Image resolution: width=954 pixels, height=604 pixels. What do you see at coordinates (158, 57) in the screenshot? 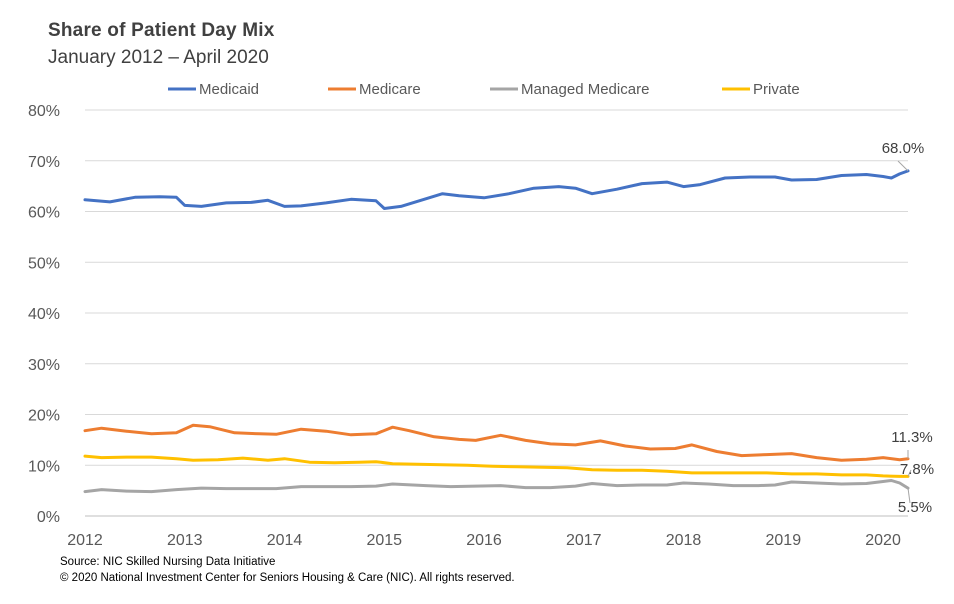
I see `chart-subtitle: January 2012 – April 2020` at bounding box center [158, 57].